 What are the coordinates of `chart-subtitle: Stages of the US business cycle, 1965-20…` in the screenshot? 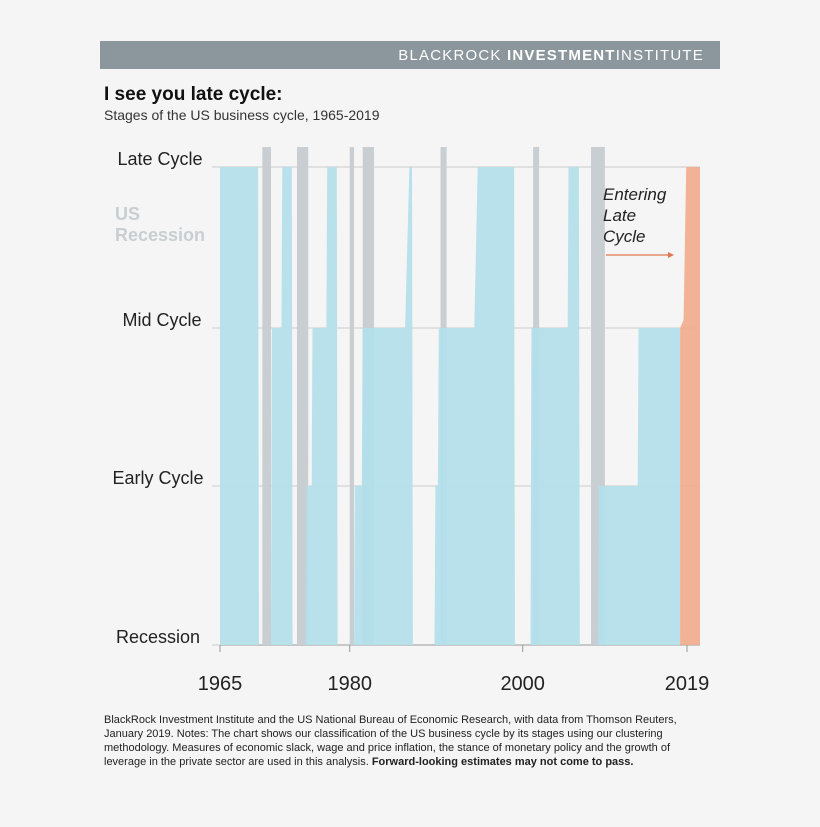 It's located at (242, 115).